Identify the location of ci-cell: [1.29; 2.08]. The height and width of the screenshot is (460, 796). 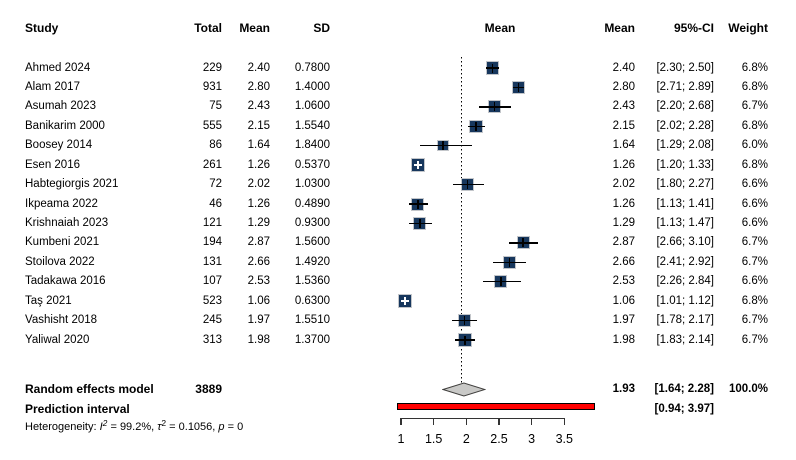
(685, 145).